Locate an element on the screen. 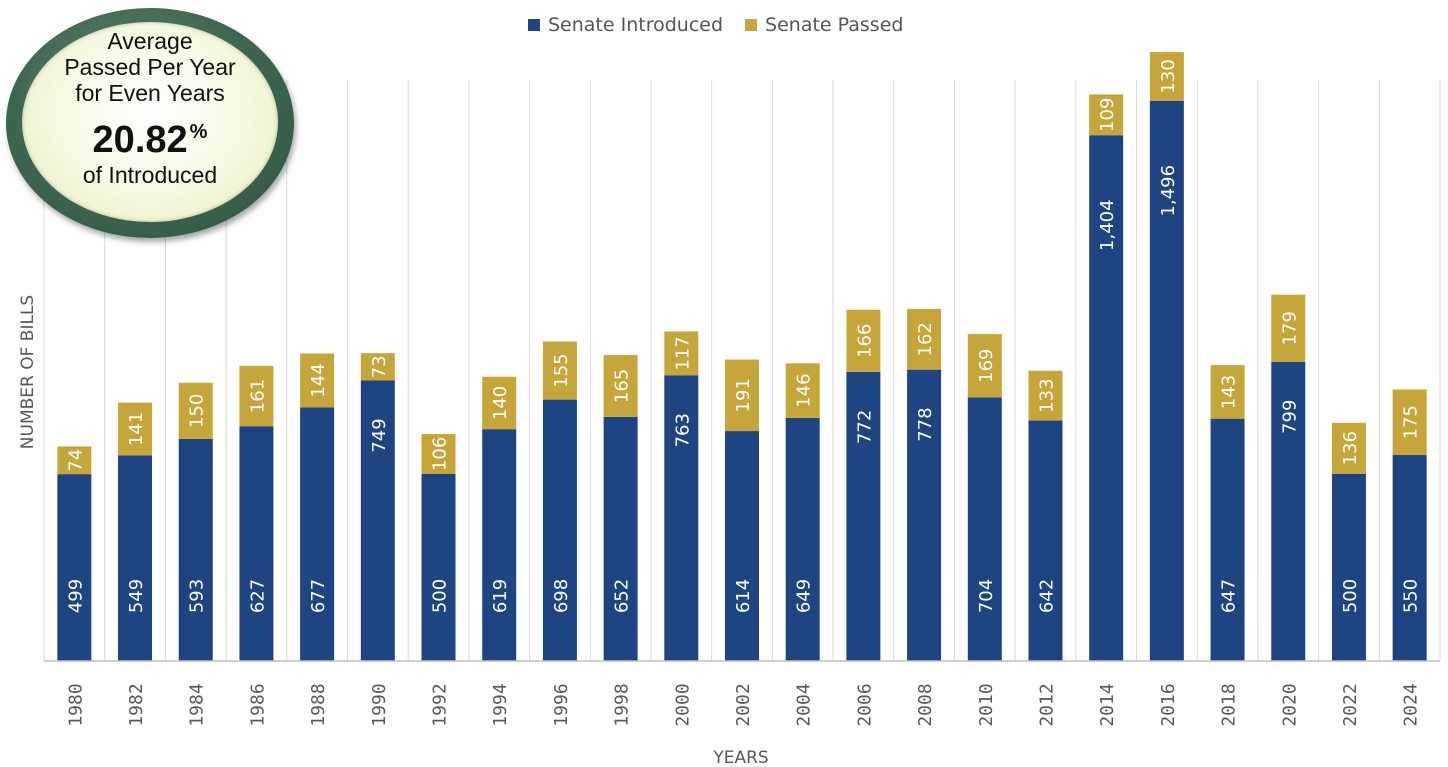 The width and height of the screenshot is (1448, 767). bar-passed-2012 is located at coordinates (1045, 395).